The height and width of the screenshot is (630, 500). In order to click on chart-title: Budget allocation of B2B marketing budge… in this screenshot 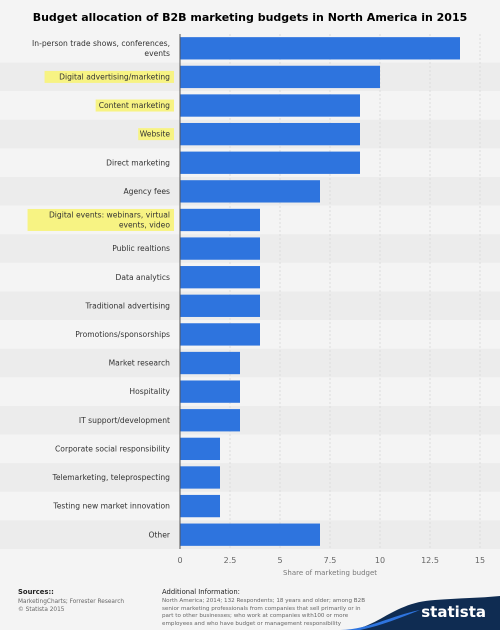, I will do `click(250, 17)`.